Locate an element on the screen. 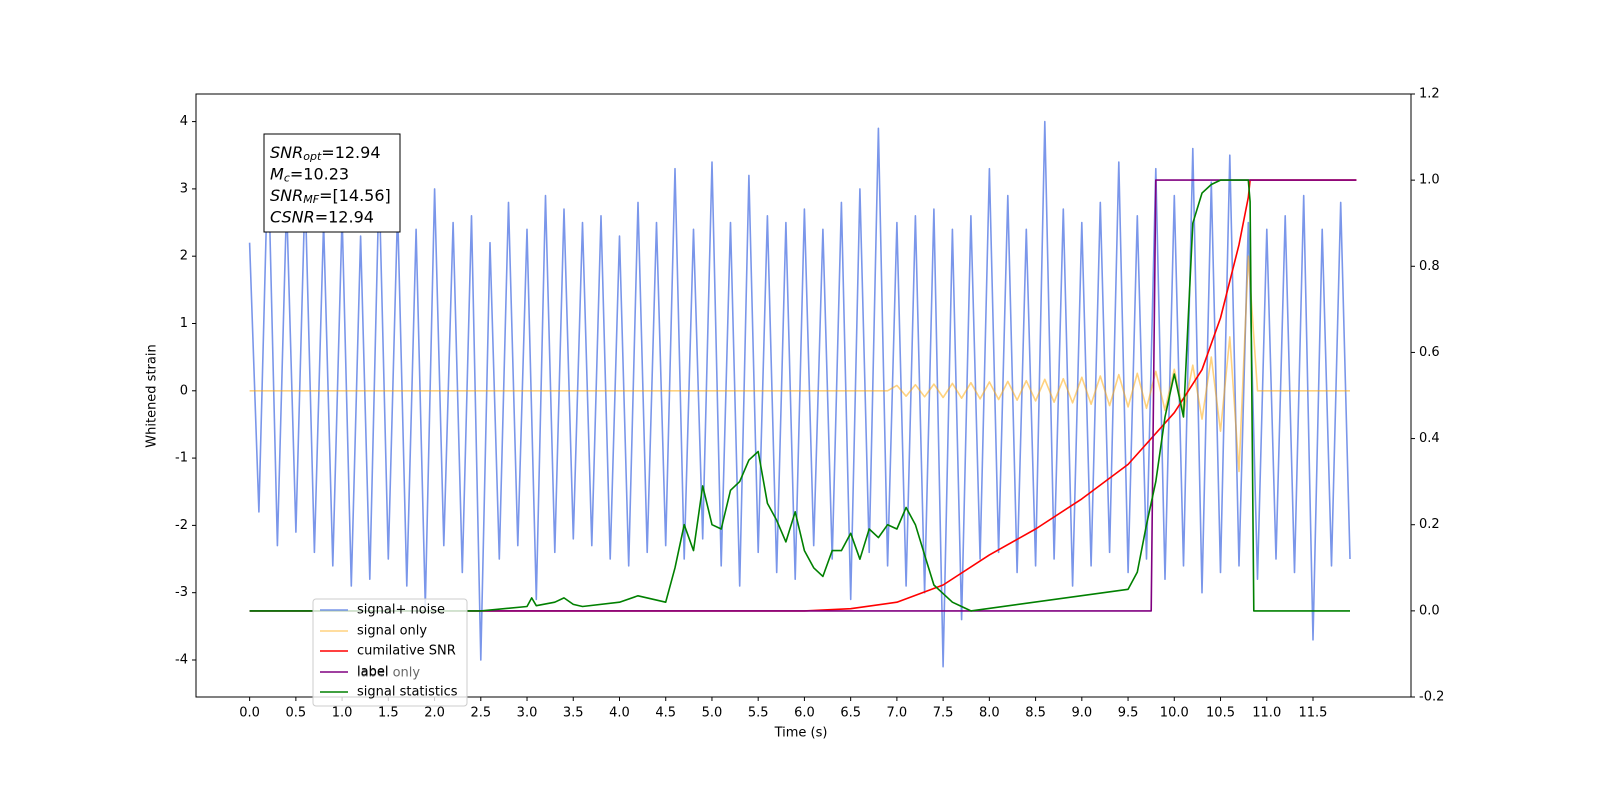 The height and width of the screenshot is (800, 1600). annotation-subscript: opt is located at coordinates (312, 156).